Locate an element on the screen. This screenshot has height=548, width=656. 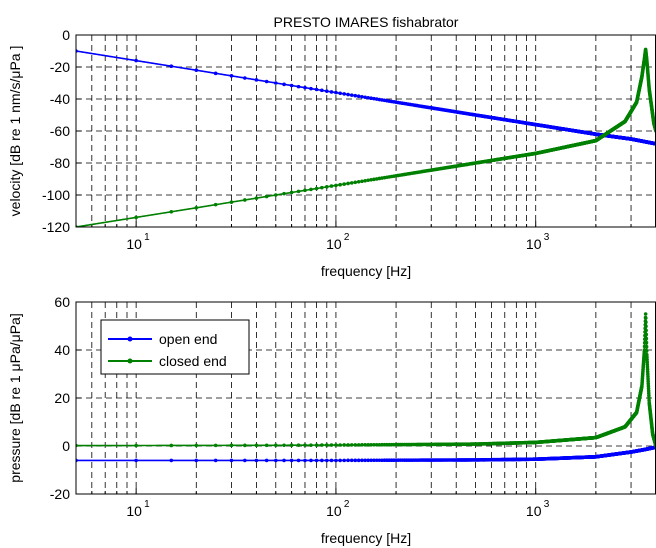
legend: open end closed end is located at coordinates (175, 347).